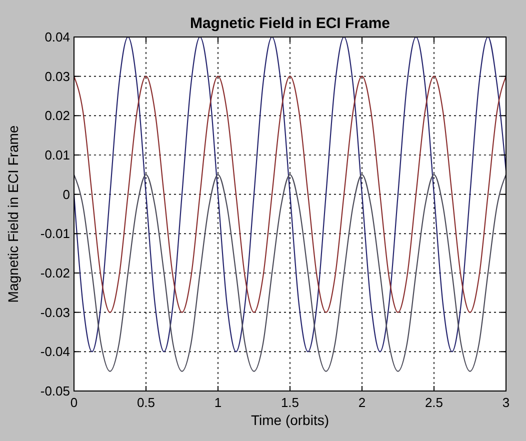 The image size is (526, 441). I want to click on y-tick-label: 0.01, so click(57, 155).